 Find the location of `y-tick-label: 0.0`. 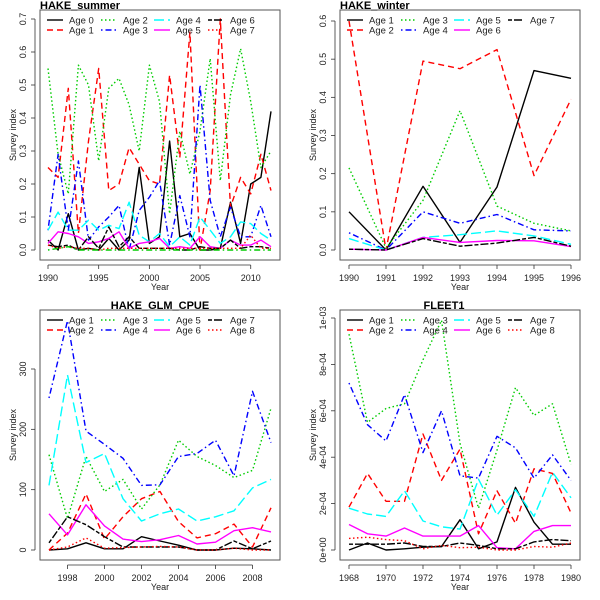

y-tick-label: 0.0 is located at coordinates (323, 250).